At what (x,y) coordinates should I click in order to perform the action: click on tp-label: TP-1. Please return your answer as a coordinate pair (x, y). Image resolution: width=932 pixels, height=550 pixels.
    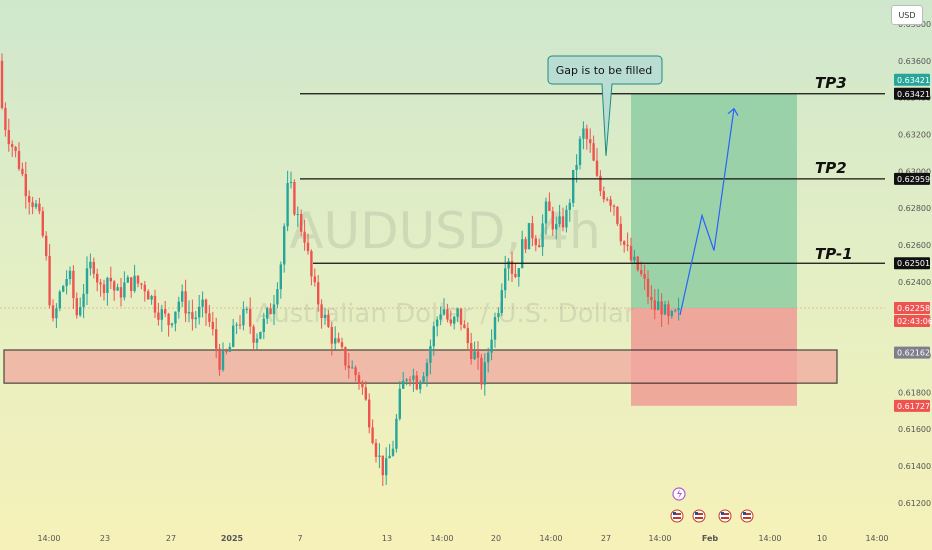
    Looking at the image, I should click on (834, 254).